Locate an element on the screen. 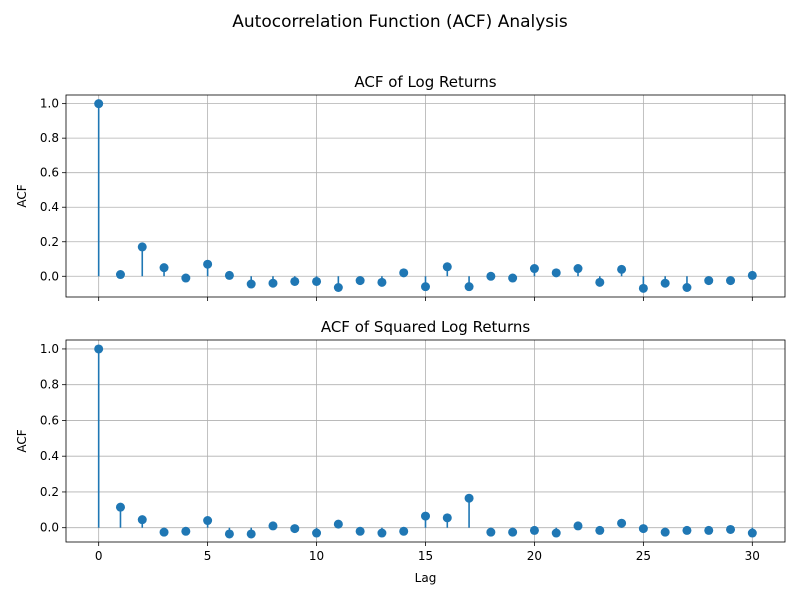 Image resolution: width=800 pixels, height=600 pixels. x-tick-label: 10 is located at coordinates (316, 556).